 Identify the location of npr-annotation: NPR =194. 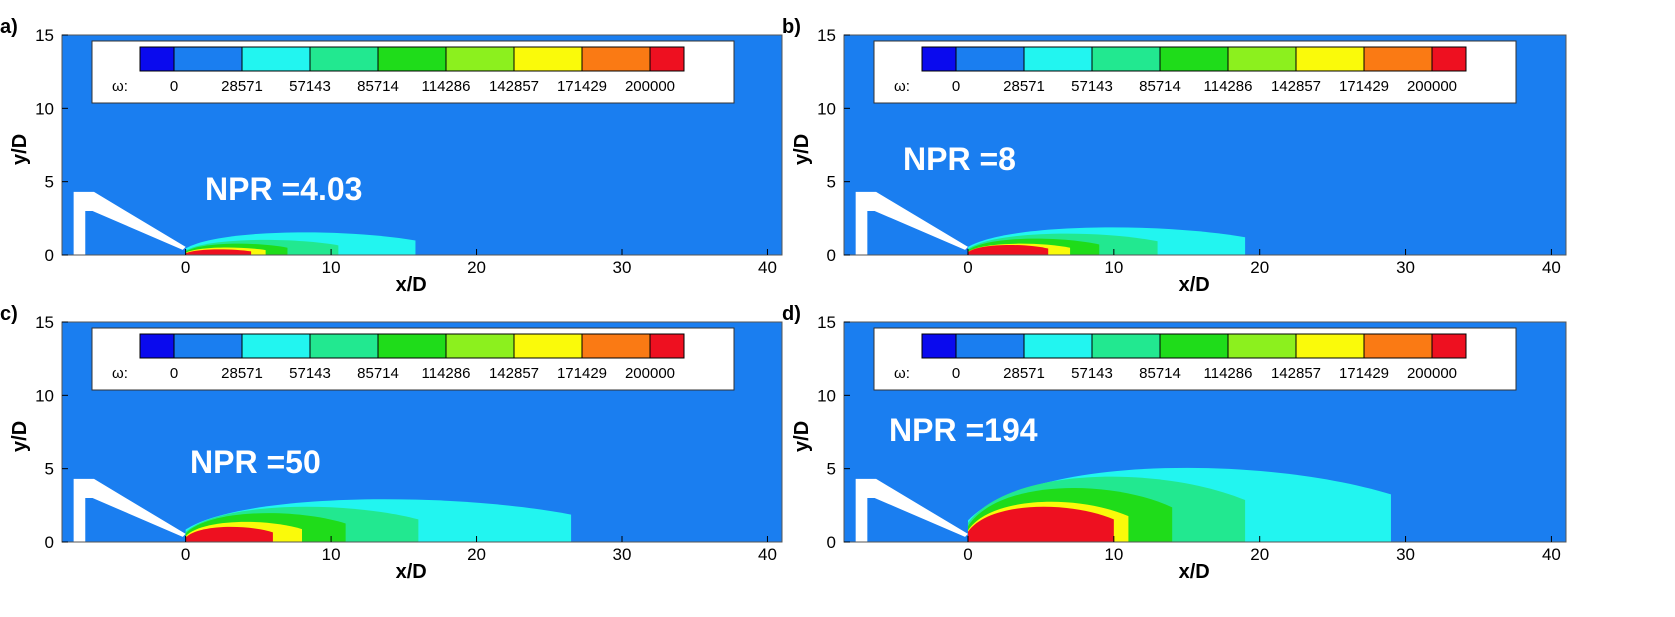
(963, 430).